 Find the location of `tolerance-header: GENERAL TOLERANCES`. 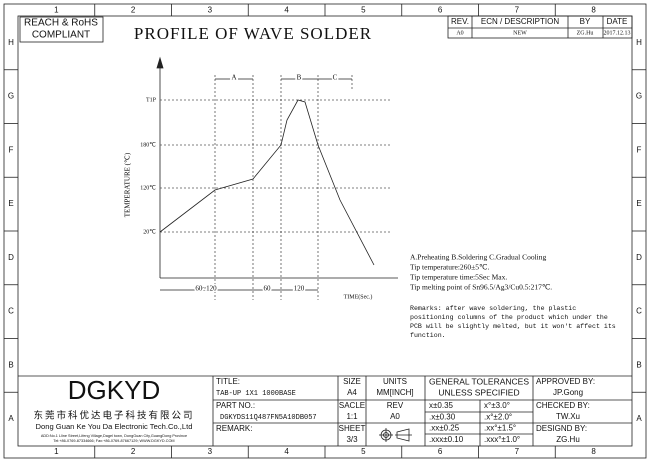

tolerance-header: GENERAL TOLERANCES is located at coordinates (479, 381).